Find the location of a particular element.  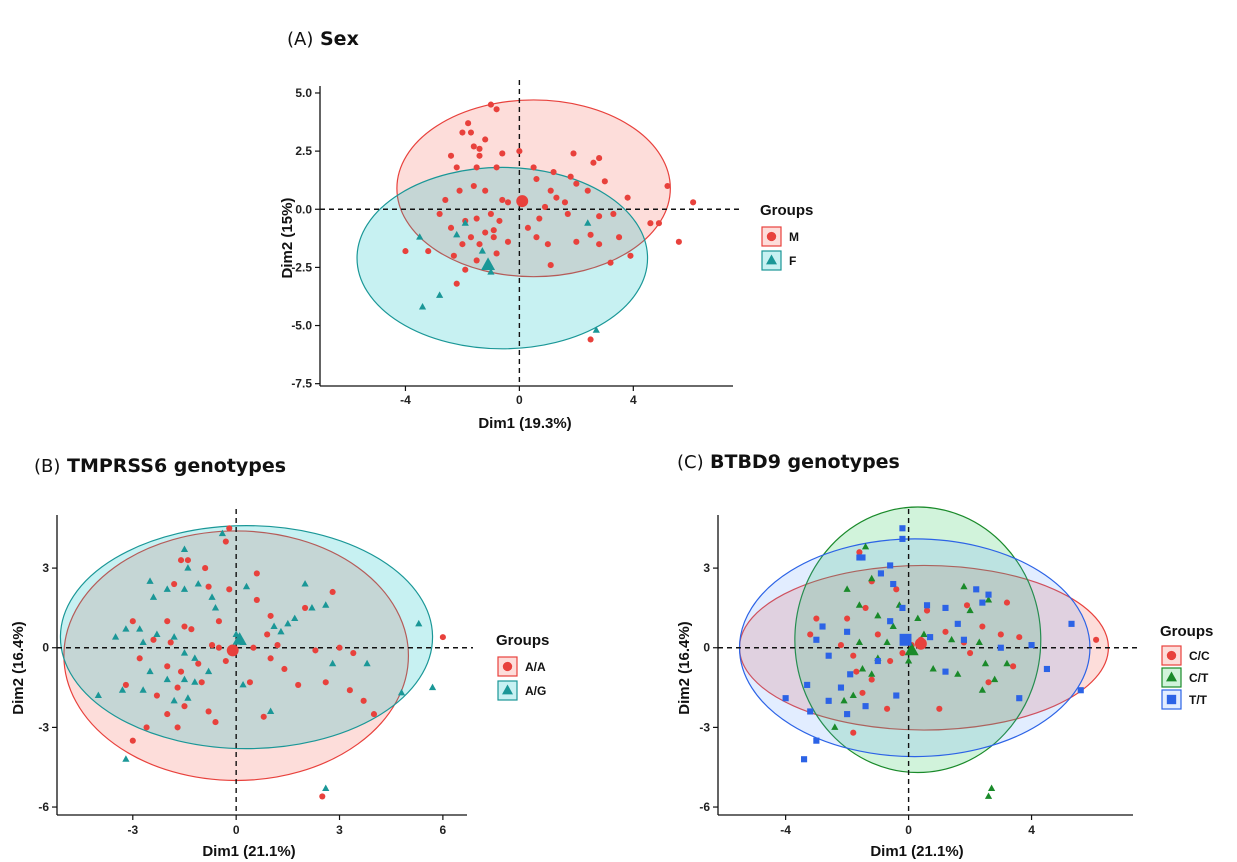

centroid-a-g is located at coordinates (239, 638).